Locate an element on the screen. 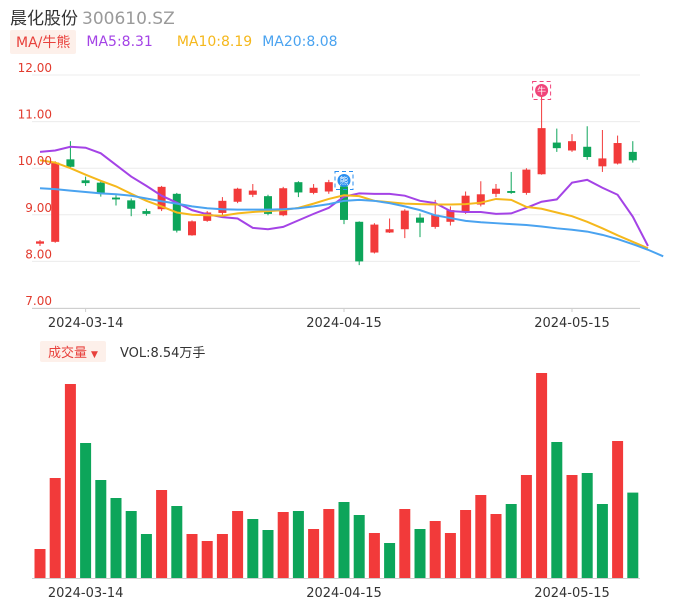 This screenshot has height=606, width=686. volume-date-tick-label: 2024-04-15 is located at coordinates (344, 593).